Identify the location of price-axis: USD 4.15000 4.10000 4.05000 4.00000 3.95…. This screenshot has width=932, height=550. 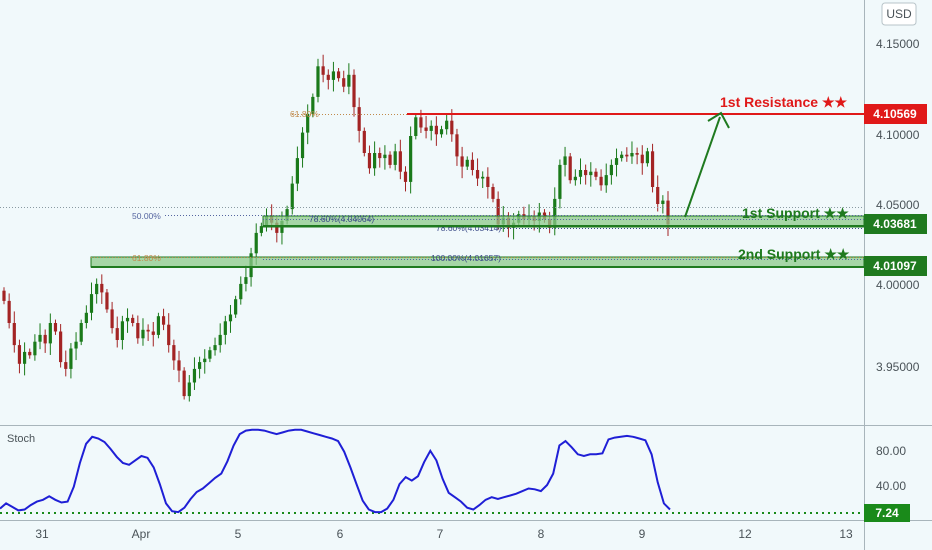
(898, 188).